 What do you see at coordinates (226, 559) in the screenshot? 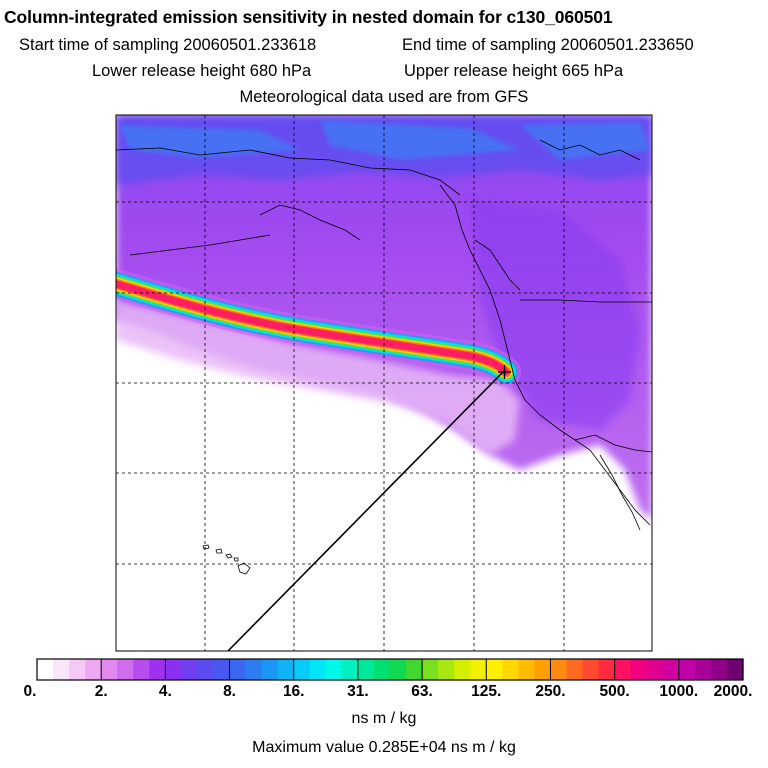
I see `hawaiian-islands` at bounding box center [226, 559].